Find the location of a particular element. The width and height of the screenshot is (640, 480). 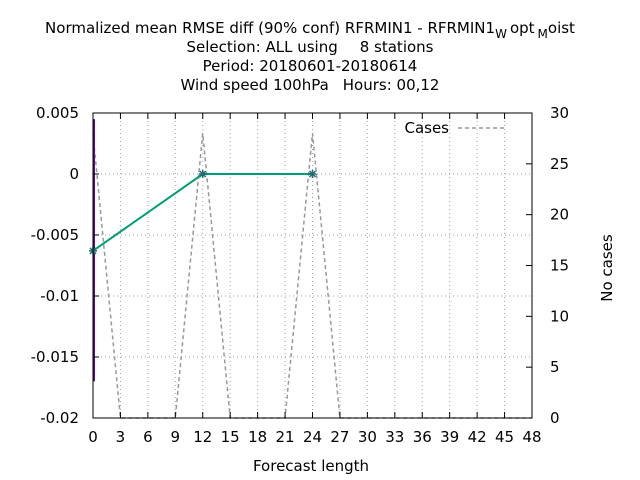

x-tick-label: 18 is located at coordinates (257, 437).